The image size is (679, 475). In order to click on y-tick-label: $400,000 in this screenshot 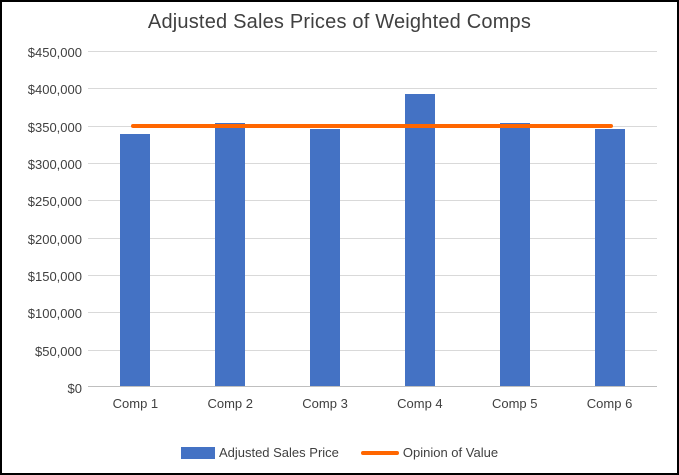, I will do `click(54, 90)`.